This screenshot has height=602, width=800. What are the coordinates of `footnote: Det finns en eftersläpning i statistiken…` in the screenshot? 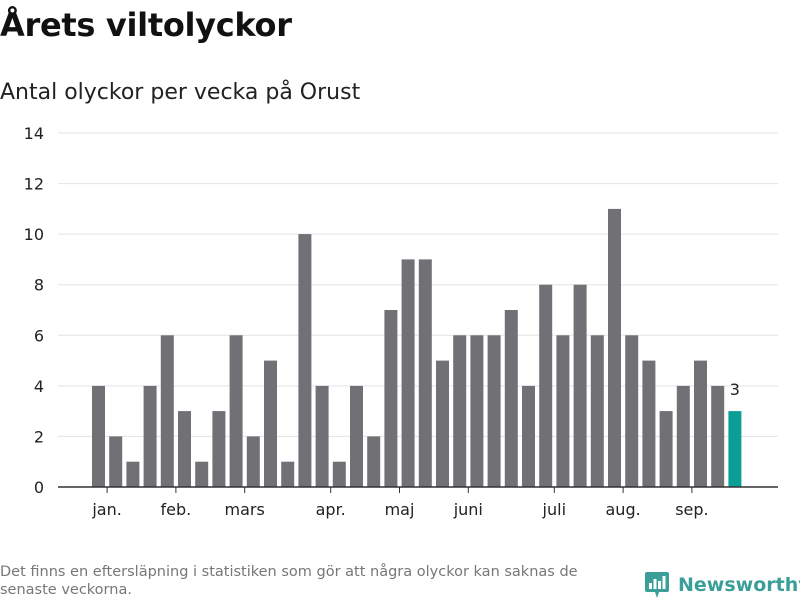 It's located at (289, 581).